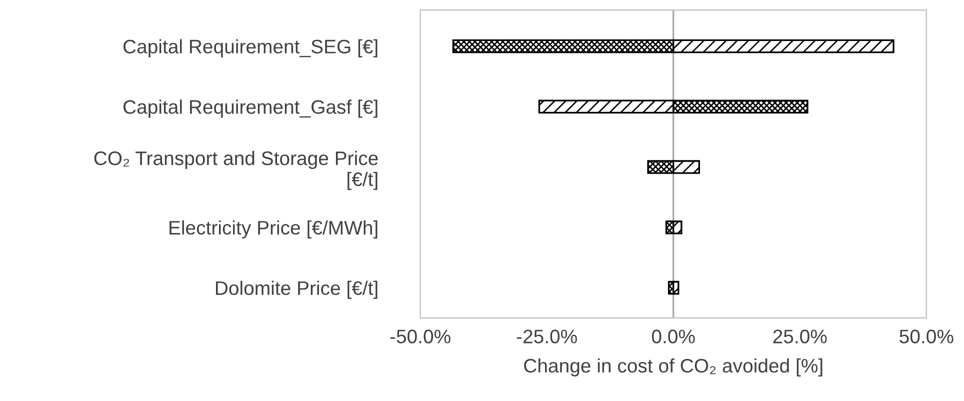 This screenshot has width=964, height=401. I want to click on x-tick-label: -25.0%, so click(546, 337).